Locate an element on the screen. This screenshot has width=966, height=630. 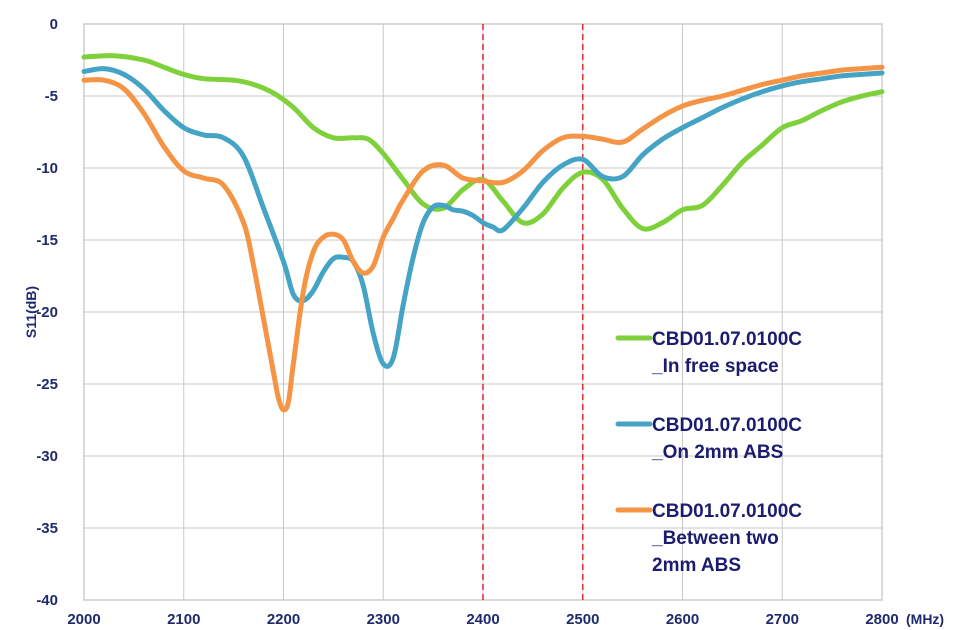
legend-entry-1: CBD01.07.0100C _In free space is located at coordinates (708, 353).